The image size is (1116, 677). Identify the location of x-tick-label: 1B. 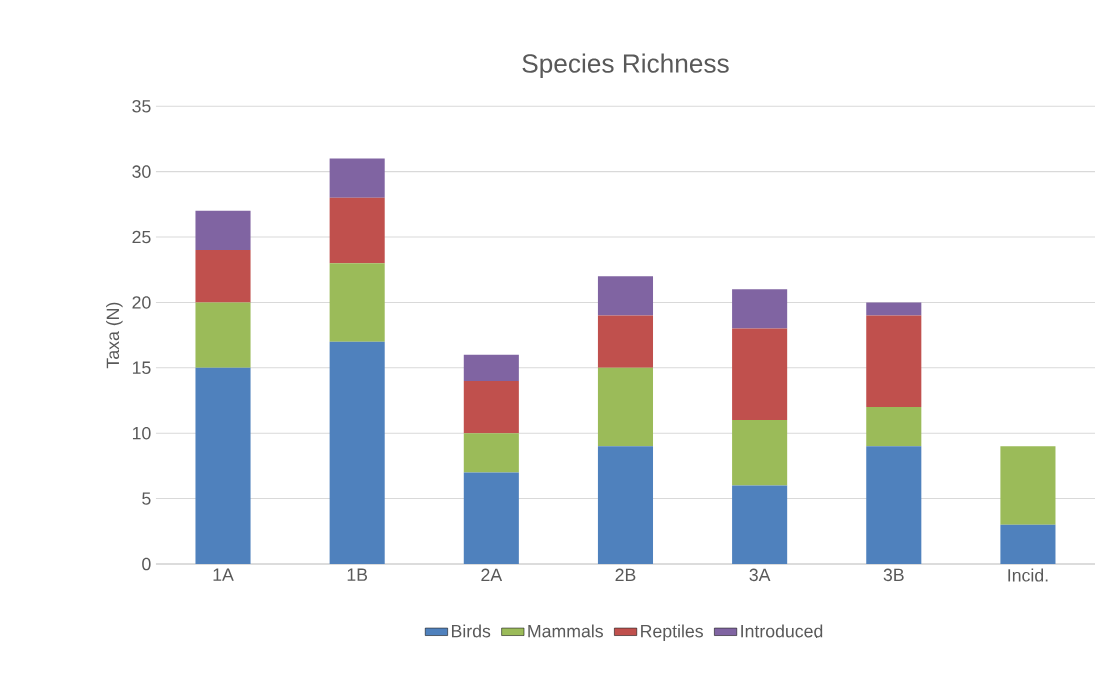
(357, 574).